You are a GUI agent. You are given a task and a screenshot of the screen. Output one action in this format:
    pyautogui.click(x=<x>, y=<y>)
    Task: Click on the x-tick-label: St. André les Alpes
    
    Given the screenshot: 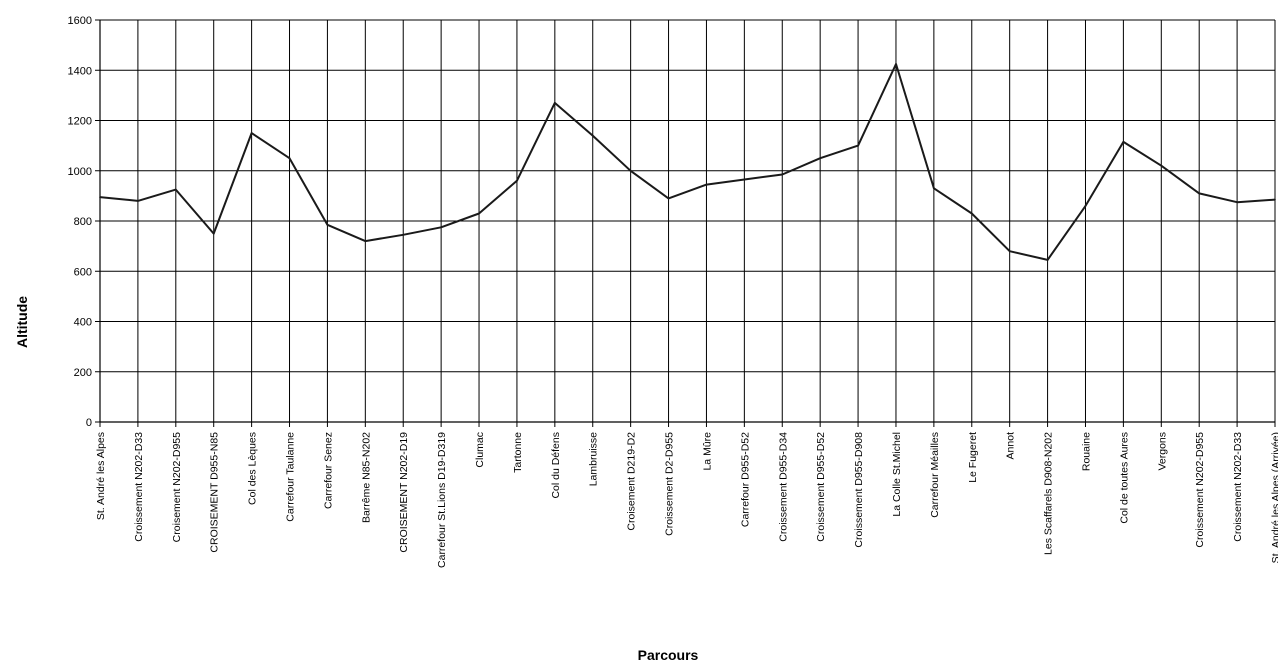 What is the action you would take?
    pyautogui.click(x=101, y=476)
    